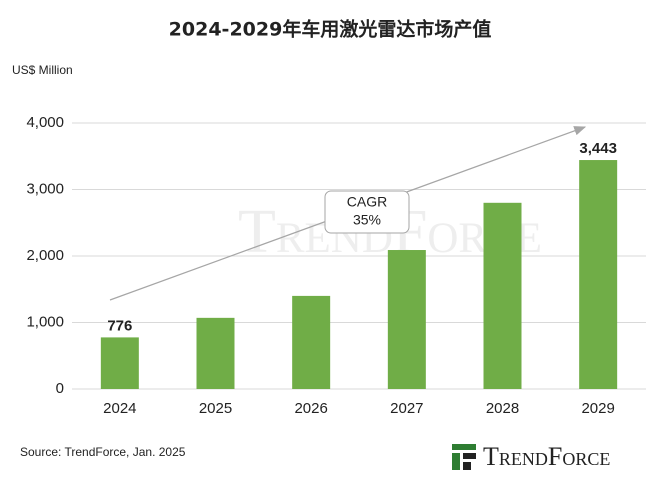  Describe the element at coordinates (406, 408) in the screenshot. I see `x-tick-label: 2027` at that location.